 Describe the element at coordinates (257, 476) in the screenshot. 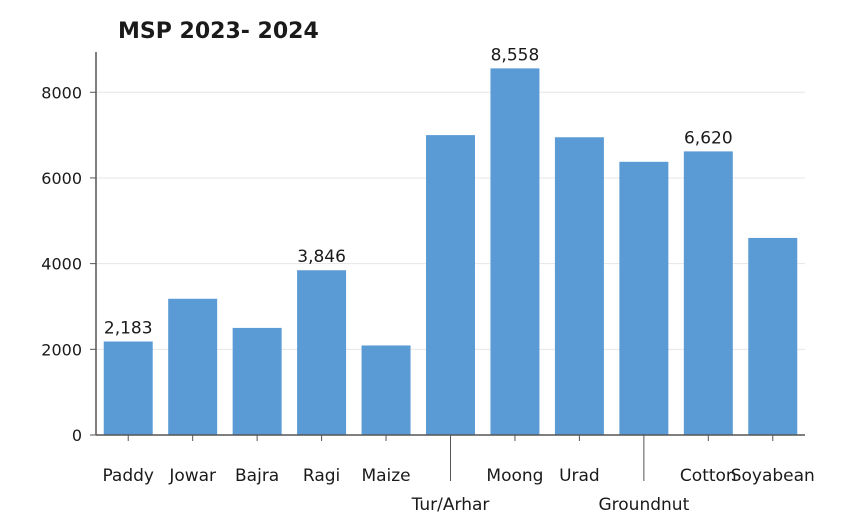

I see `x-tick-label: Bajra` at that location.